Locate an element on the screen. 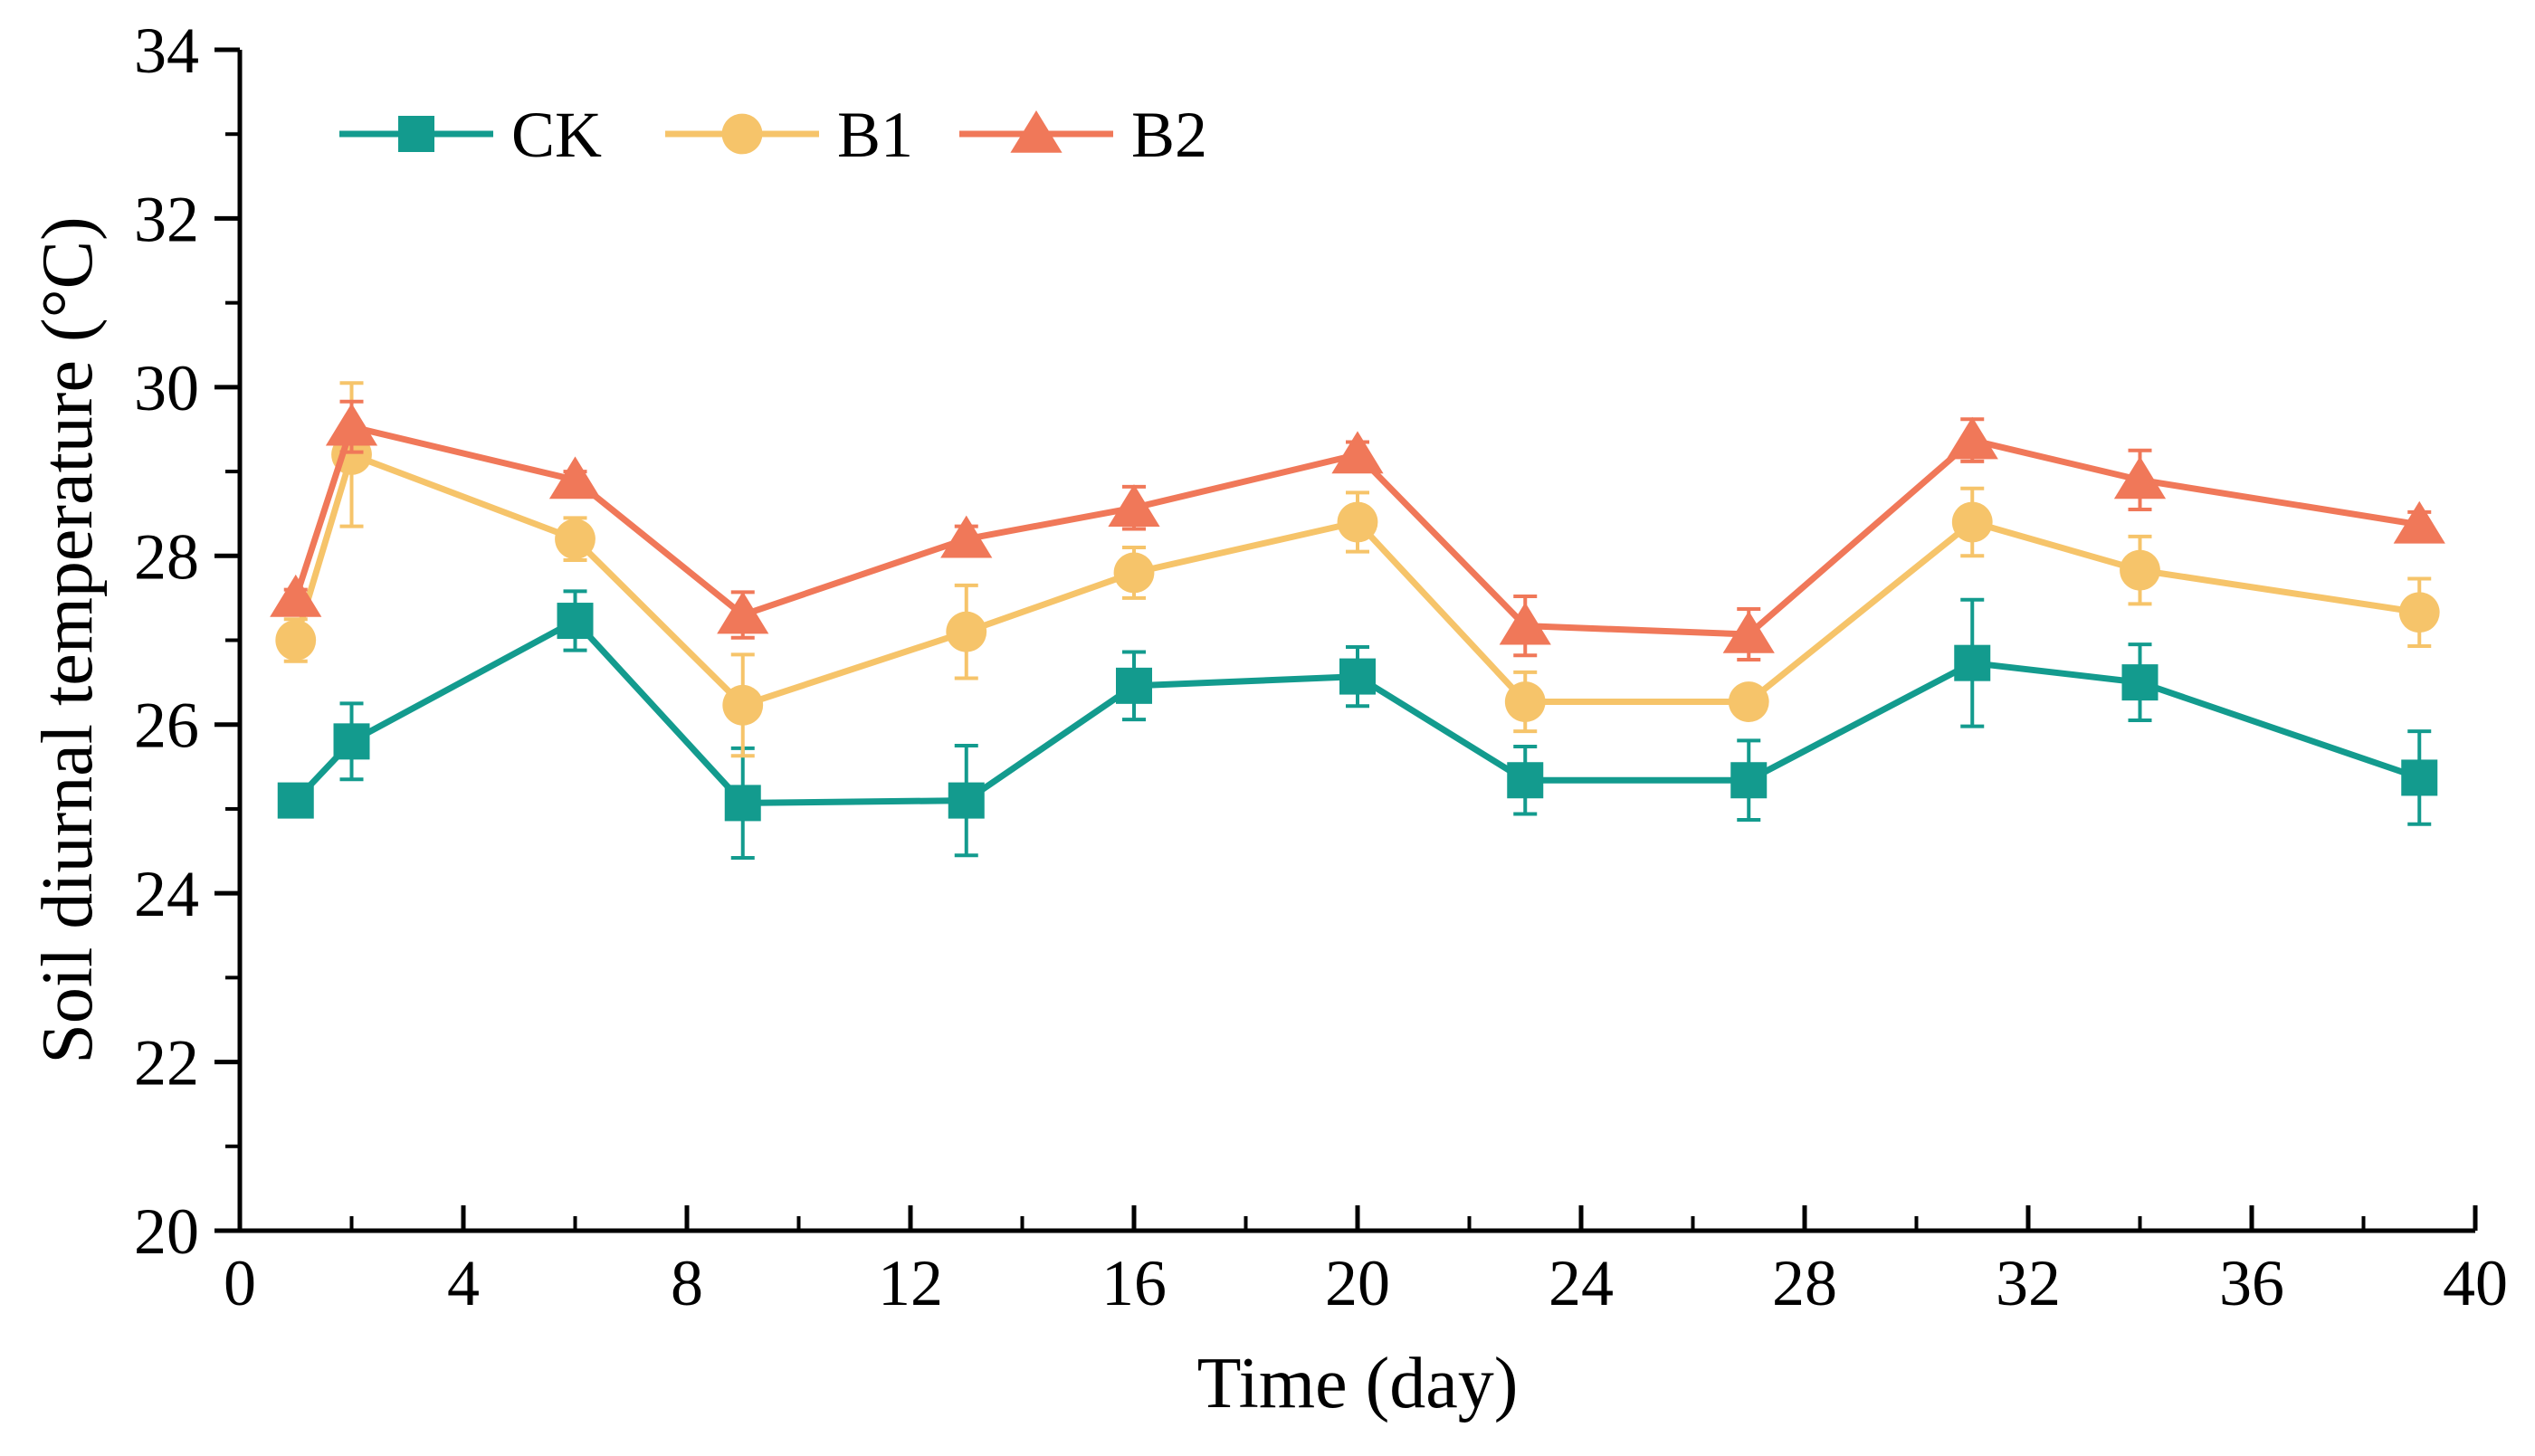 This screenshot has height=1456, width=2535. y-axis-title: Soil diurnal temperature (°C) is located at coordinates (68, 640).